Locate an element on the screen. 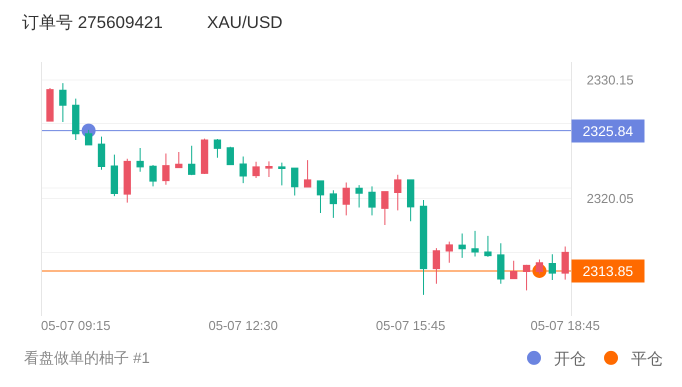 The width and height of the screenshot is (682, 387). legend-label: 平仓 is located at coordinates (647, 359).